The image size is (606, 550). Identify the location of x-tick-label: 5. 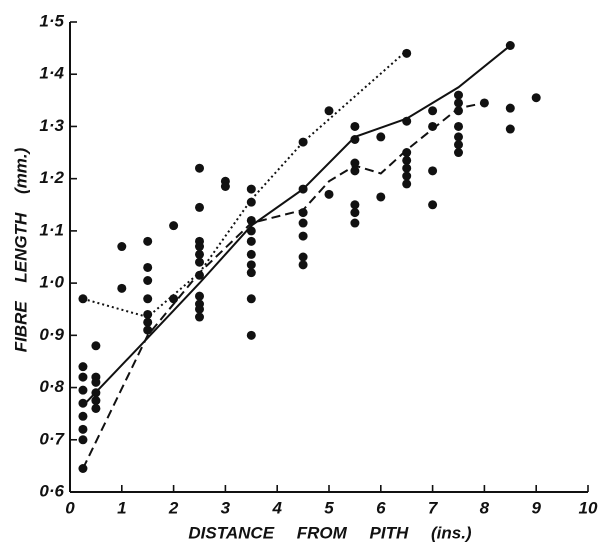
(329, 507).